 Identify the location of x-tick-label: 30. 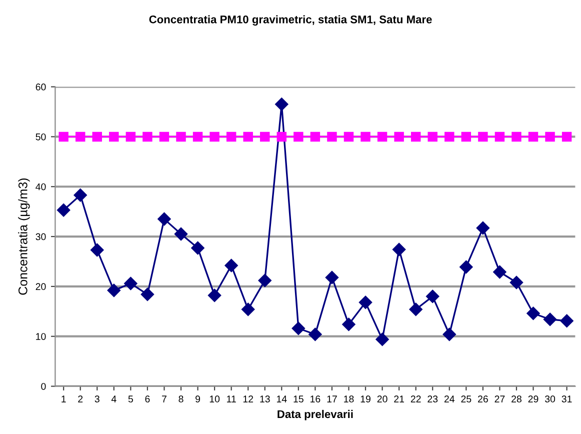
(550, 399).